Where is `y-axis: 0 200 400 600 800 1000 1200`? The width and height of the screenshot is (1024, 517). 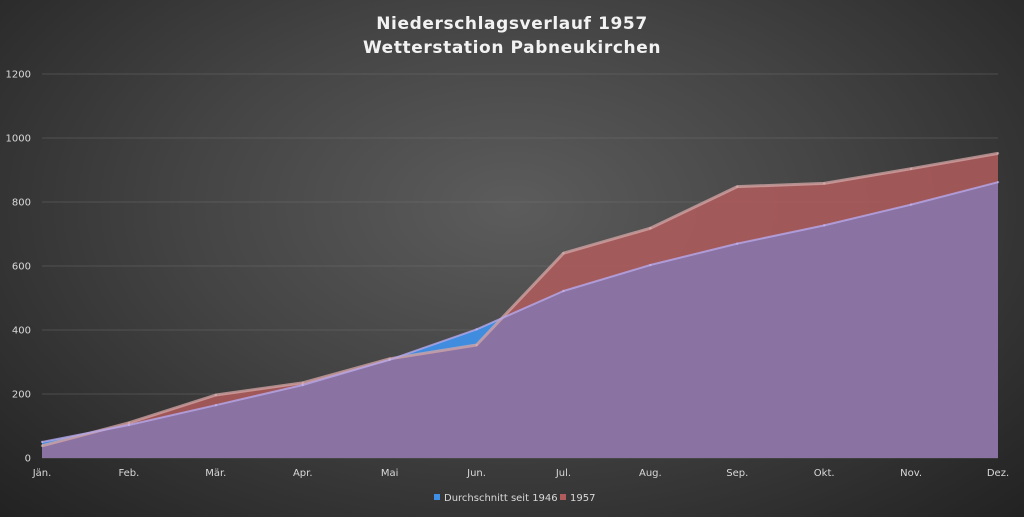
y-axis: 0 200 400 600 800 1000 1200 is located at coordinates (18, 267).